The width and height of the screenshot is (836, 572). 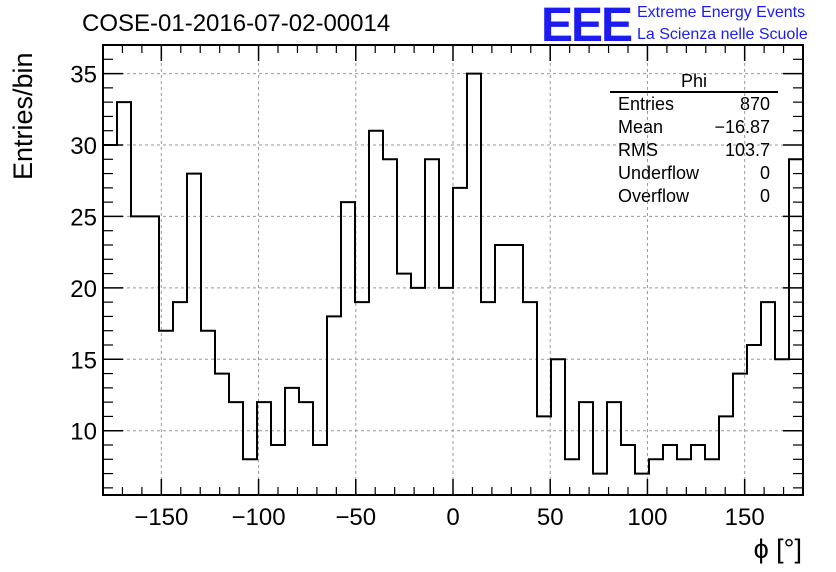 What do you see at coordinates (83, 217) in the screenshot?
I see `y-tick-label: 25` at bounding box center [83, 217].